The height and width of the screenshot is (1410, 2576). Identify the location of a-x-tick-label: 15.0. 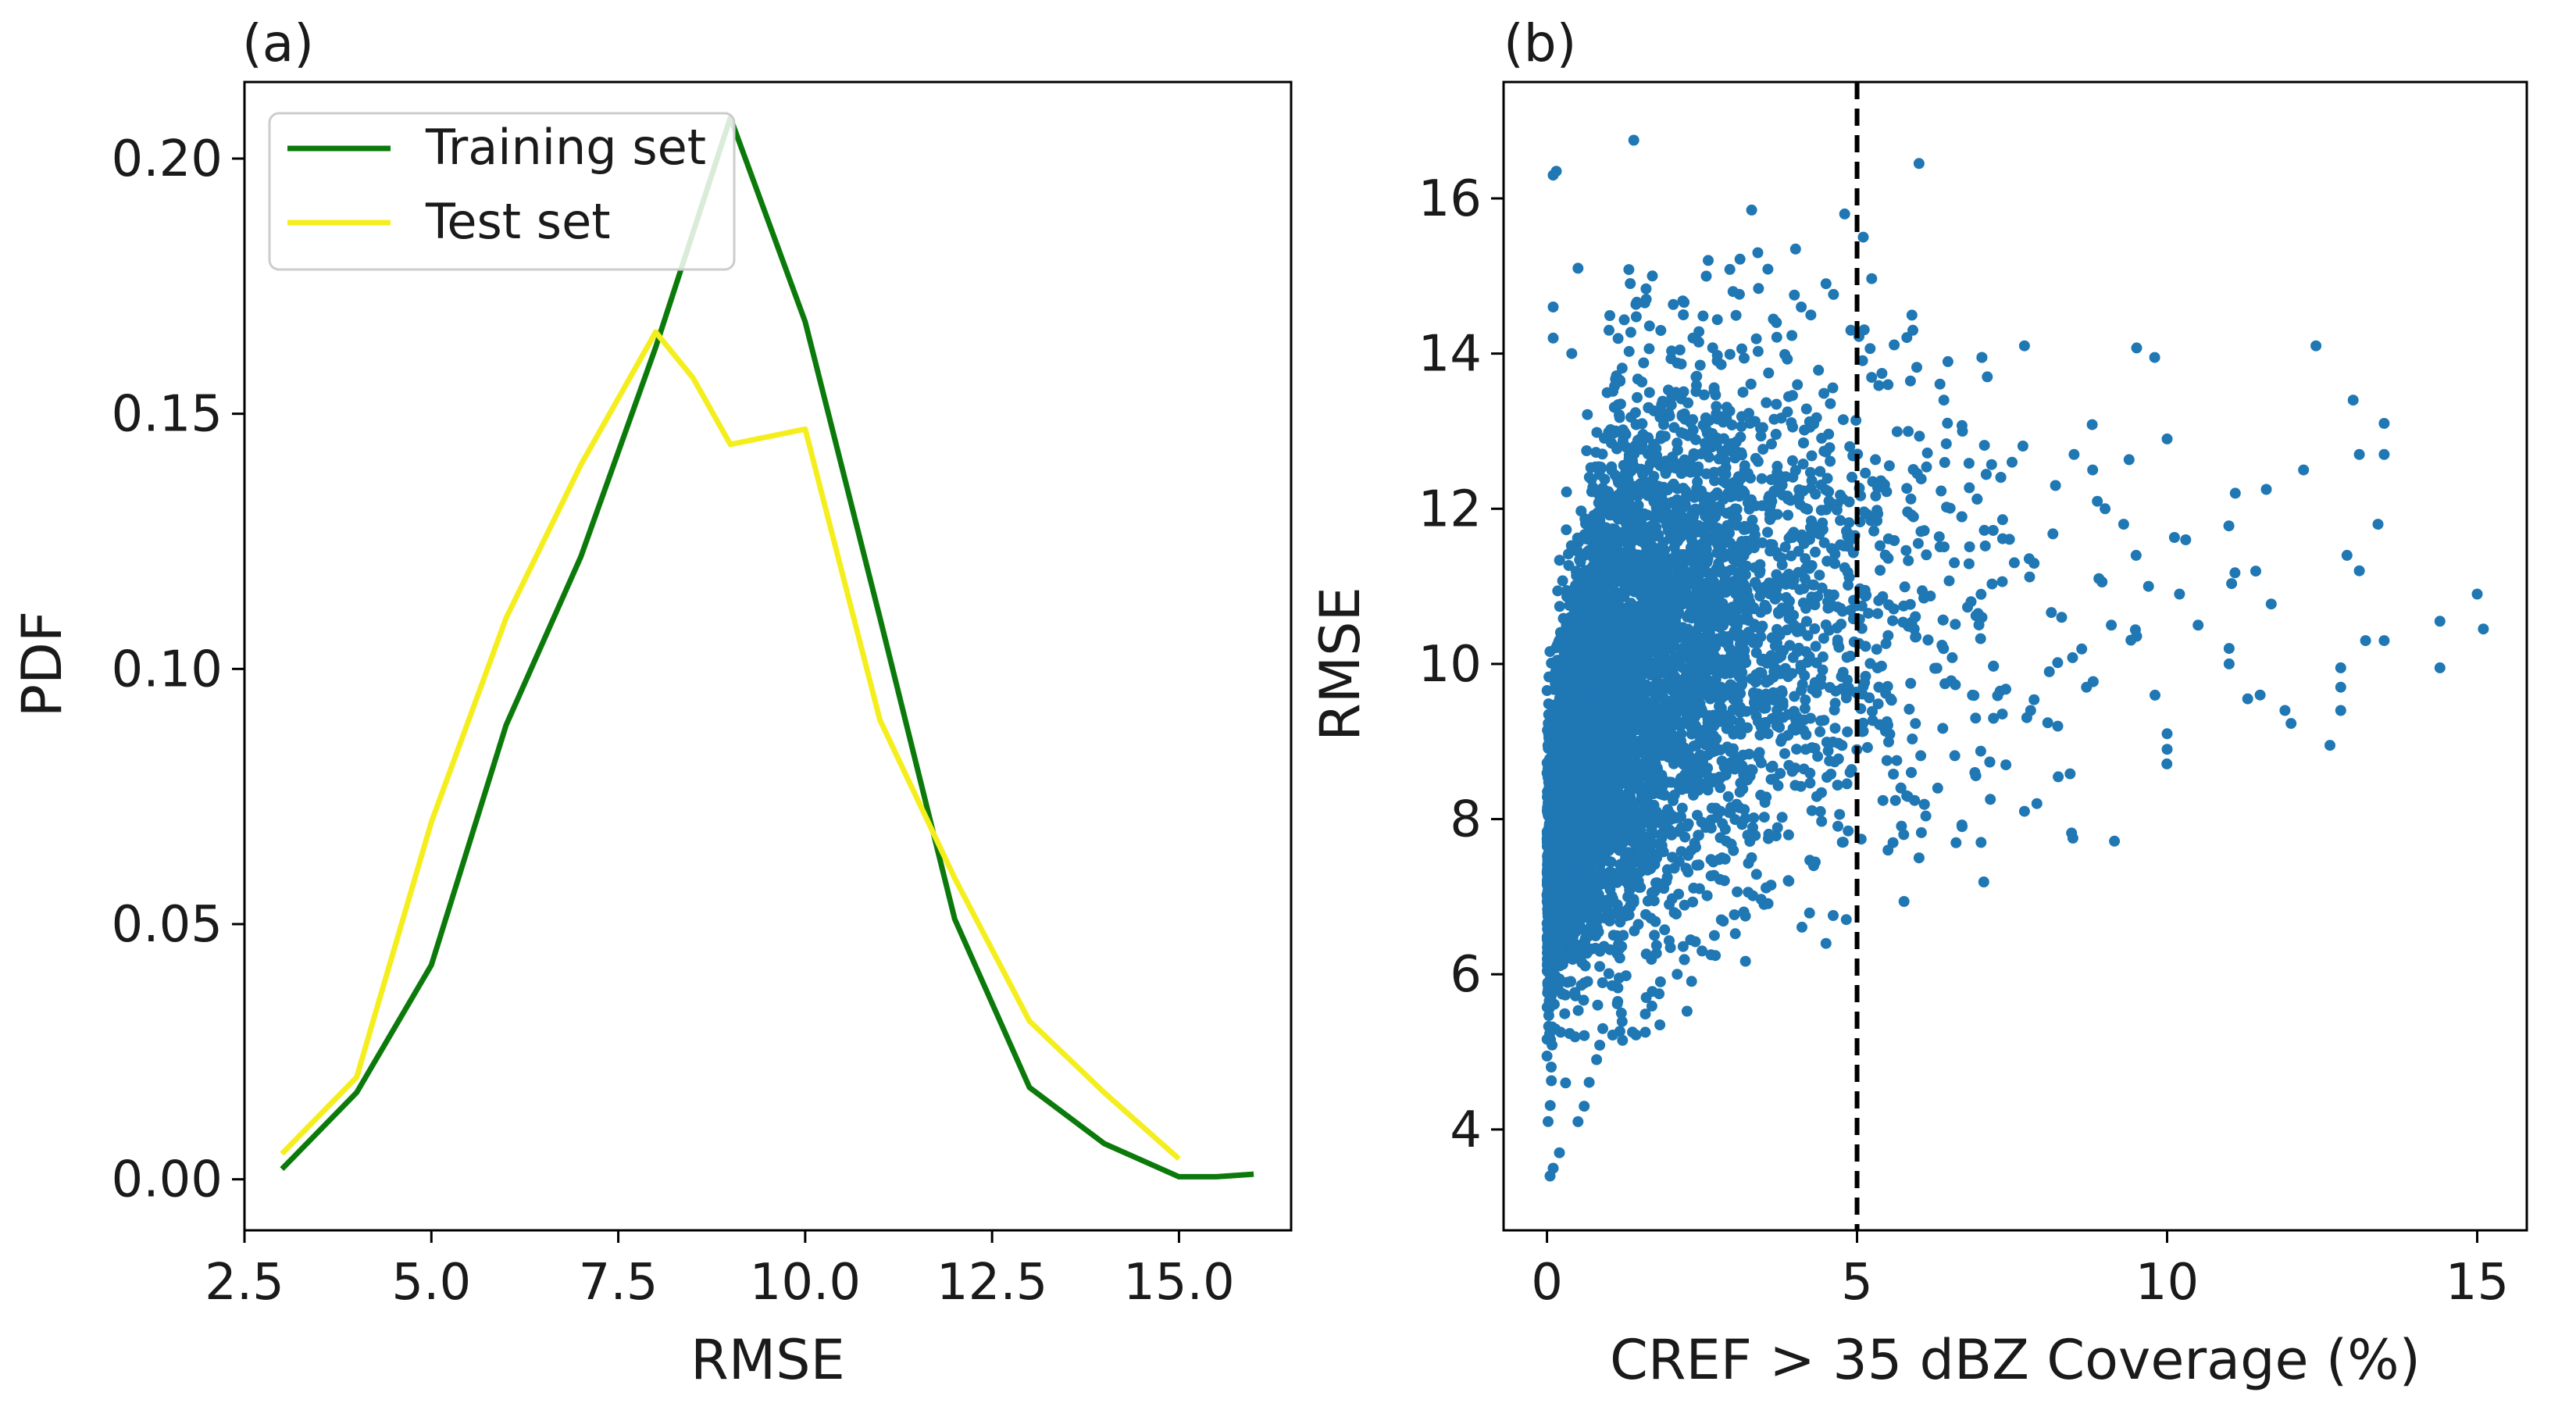
(1179, 1283).